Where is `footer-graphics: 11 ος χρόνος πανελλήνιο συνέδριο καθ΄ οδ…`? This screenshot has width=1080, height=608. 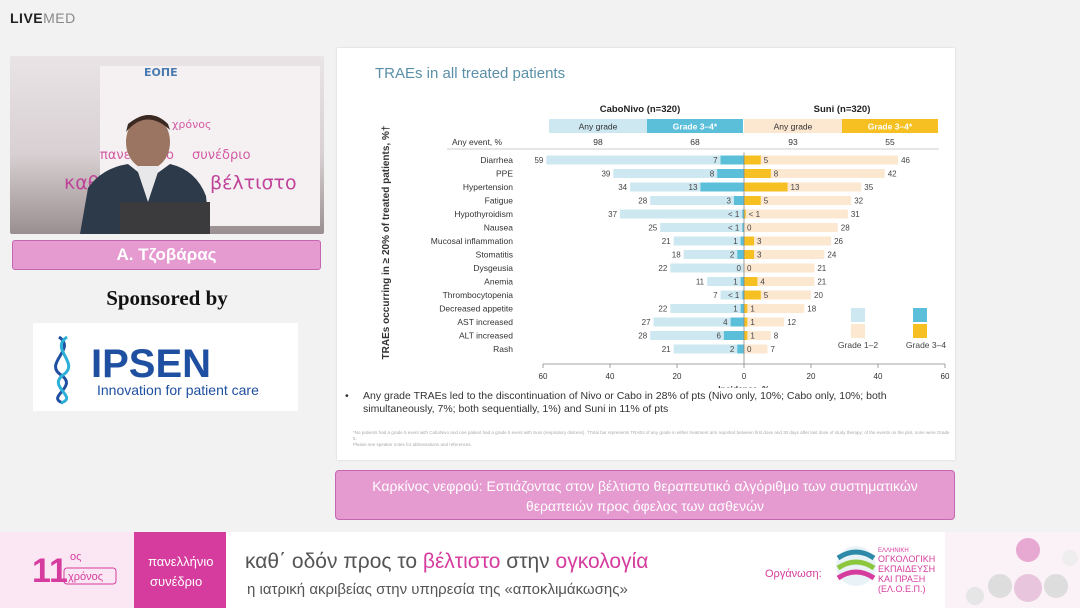 footer-graphics: 11 ος χρόνος πανελλήνιο συνέδριο καθ΄ οδ… is located at coordinates (540, 570).